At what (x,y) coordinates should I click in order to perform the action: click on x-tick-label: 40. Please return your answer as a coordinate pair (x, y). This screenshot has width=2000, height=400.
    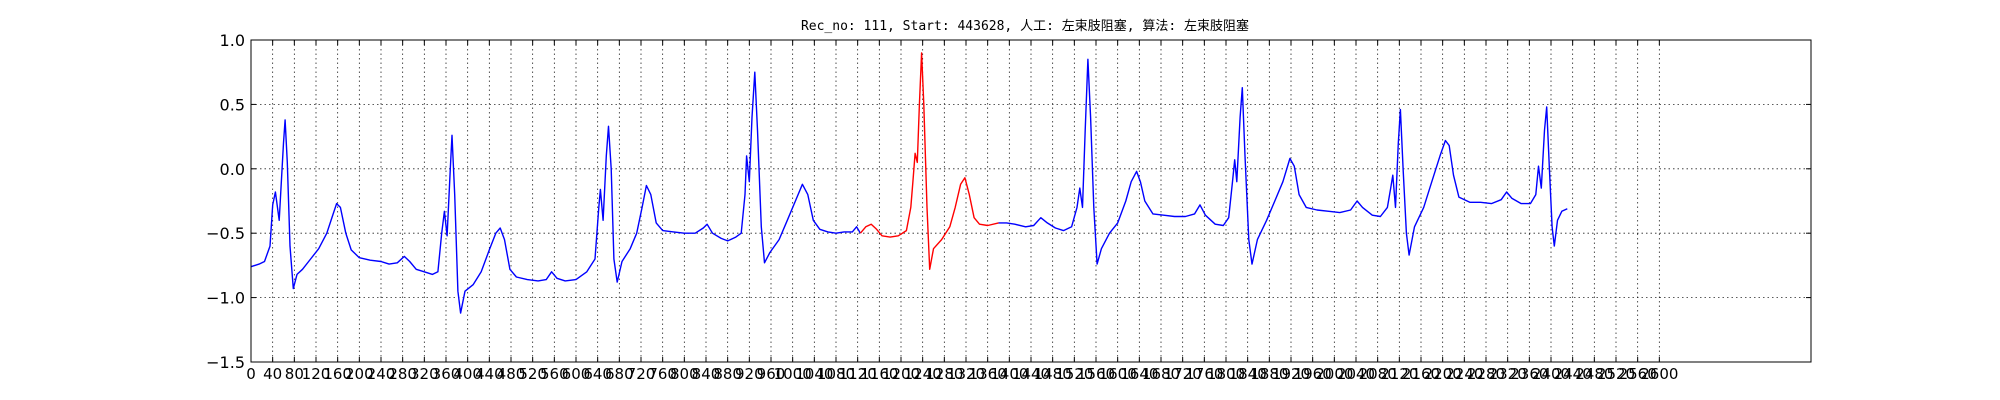
    Looking at the image, I should click on (272, 374).